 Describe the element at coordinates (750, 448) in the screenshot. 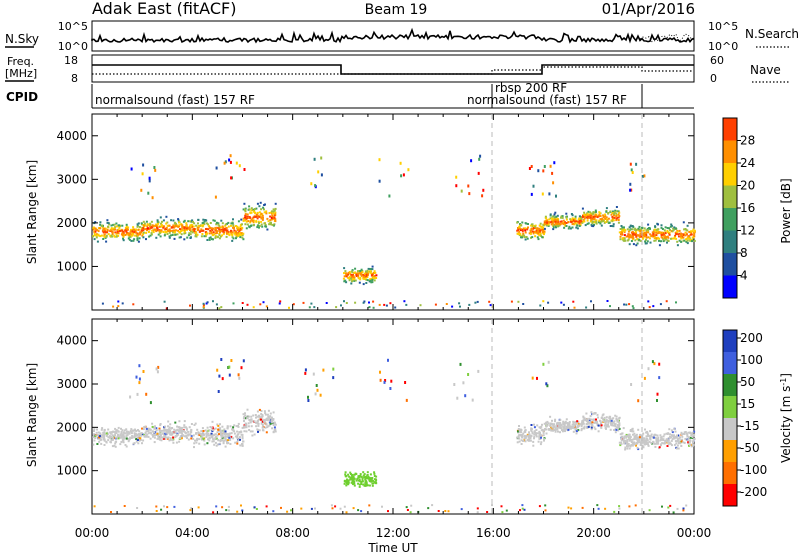

I see `velocity-colorbar-tick-label: -50` at that location.